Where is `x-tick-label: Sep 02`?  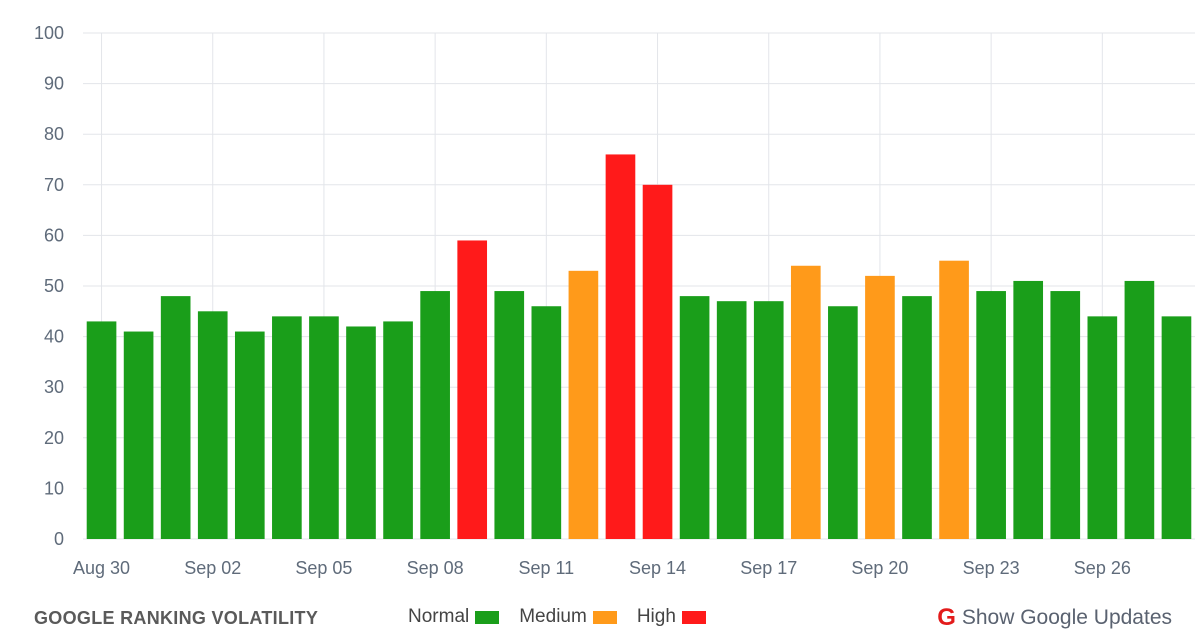
x-tick-label: Sep 02 is located at coordinates (212, 568).